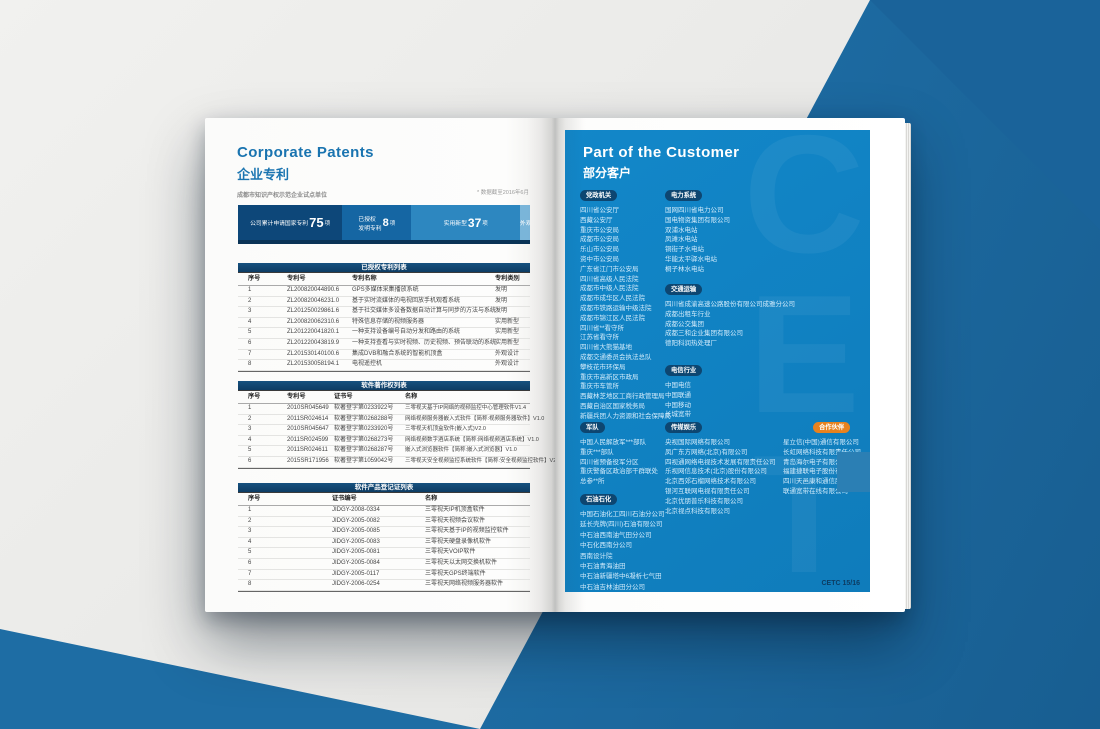 The width and height of the screenshot is (1100, 729). Describe the element at coordinates (678, 395) in the screenshot. I see `list-item: 中国联通` at that location.